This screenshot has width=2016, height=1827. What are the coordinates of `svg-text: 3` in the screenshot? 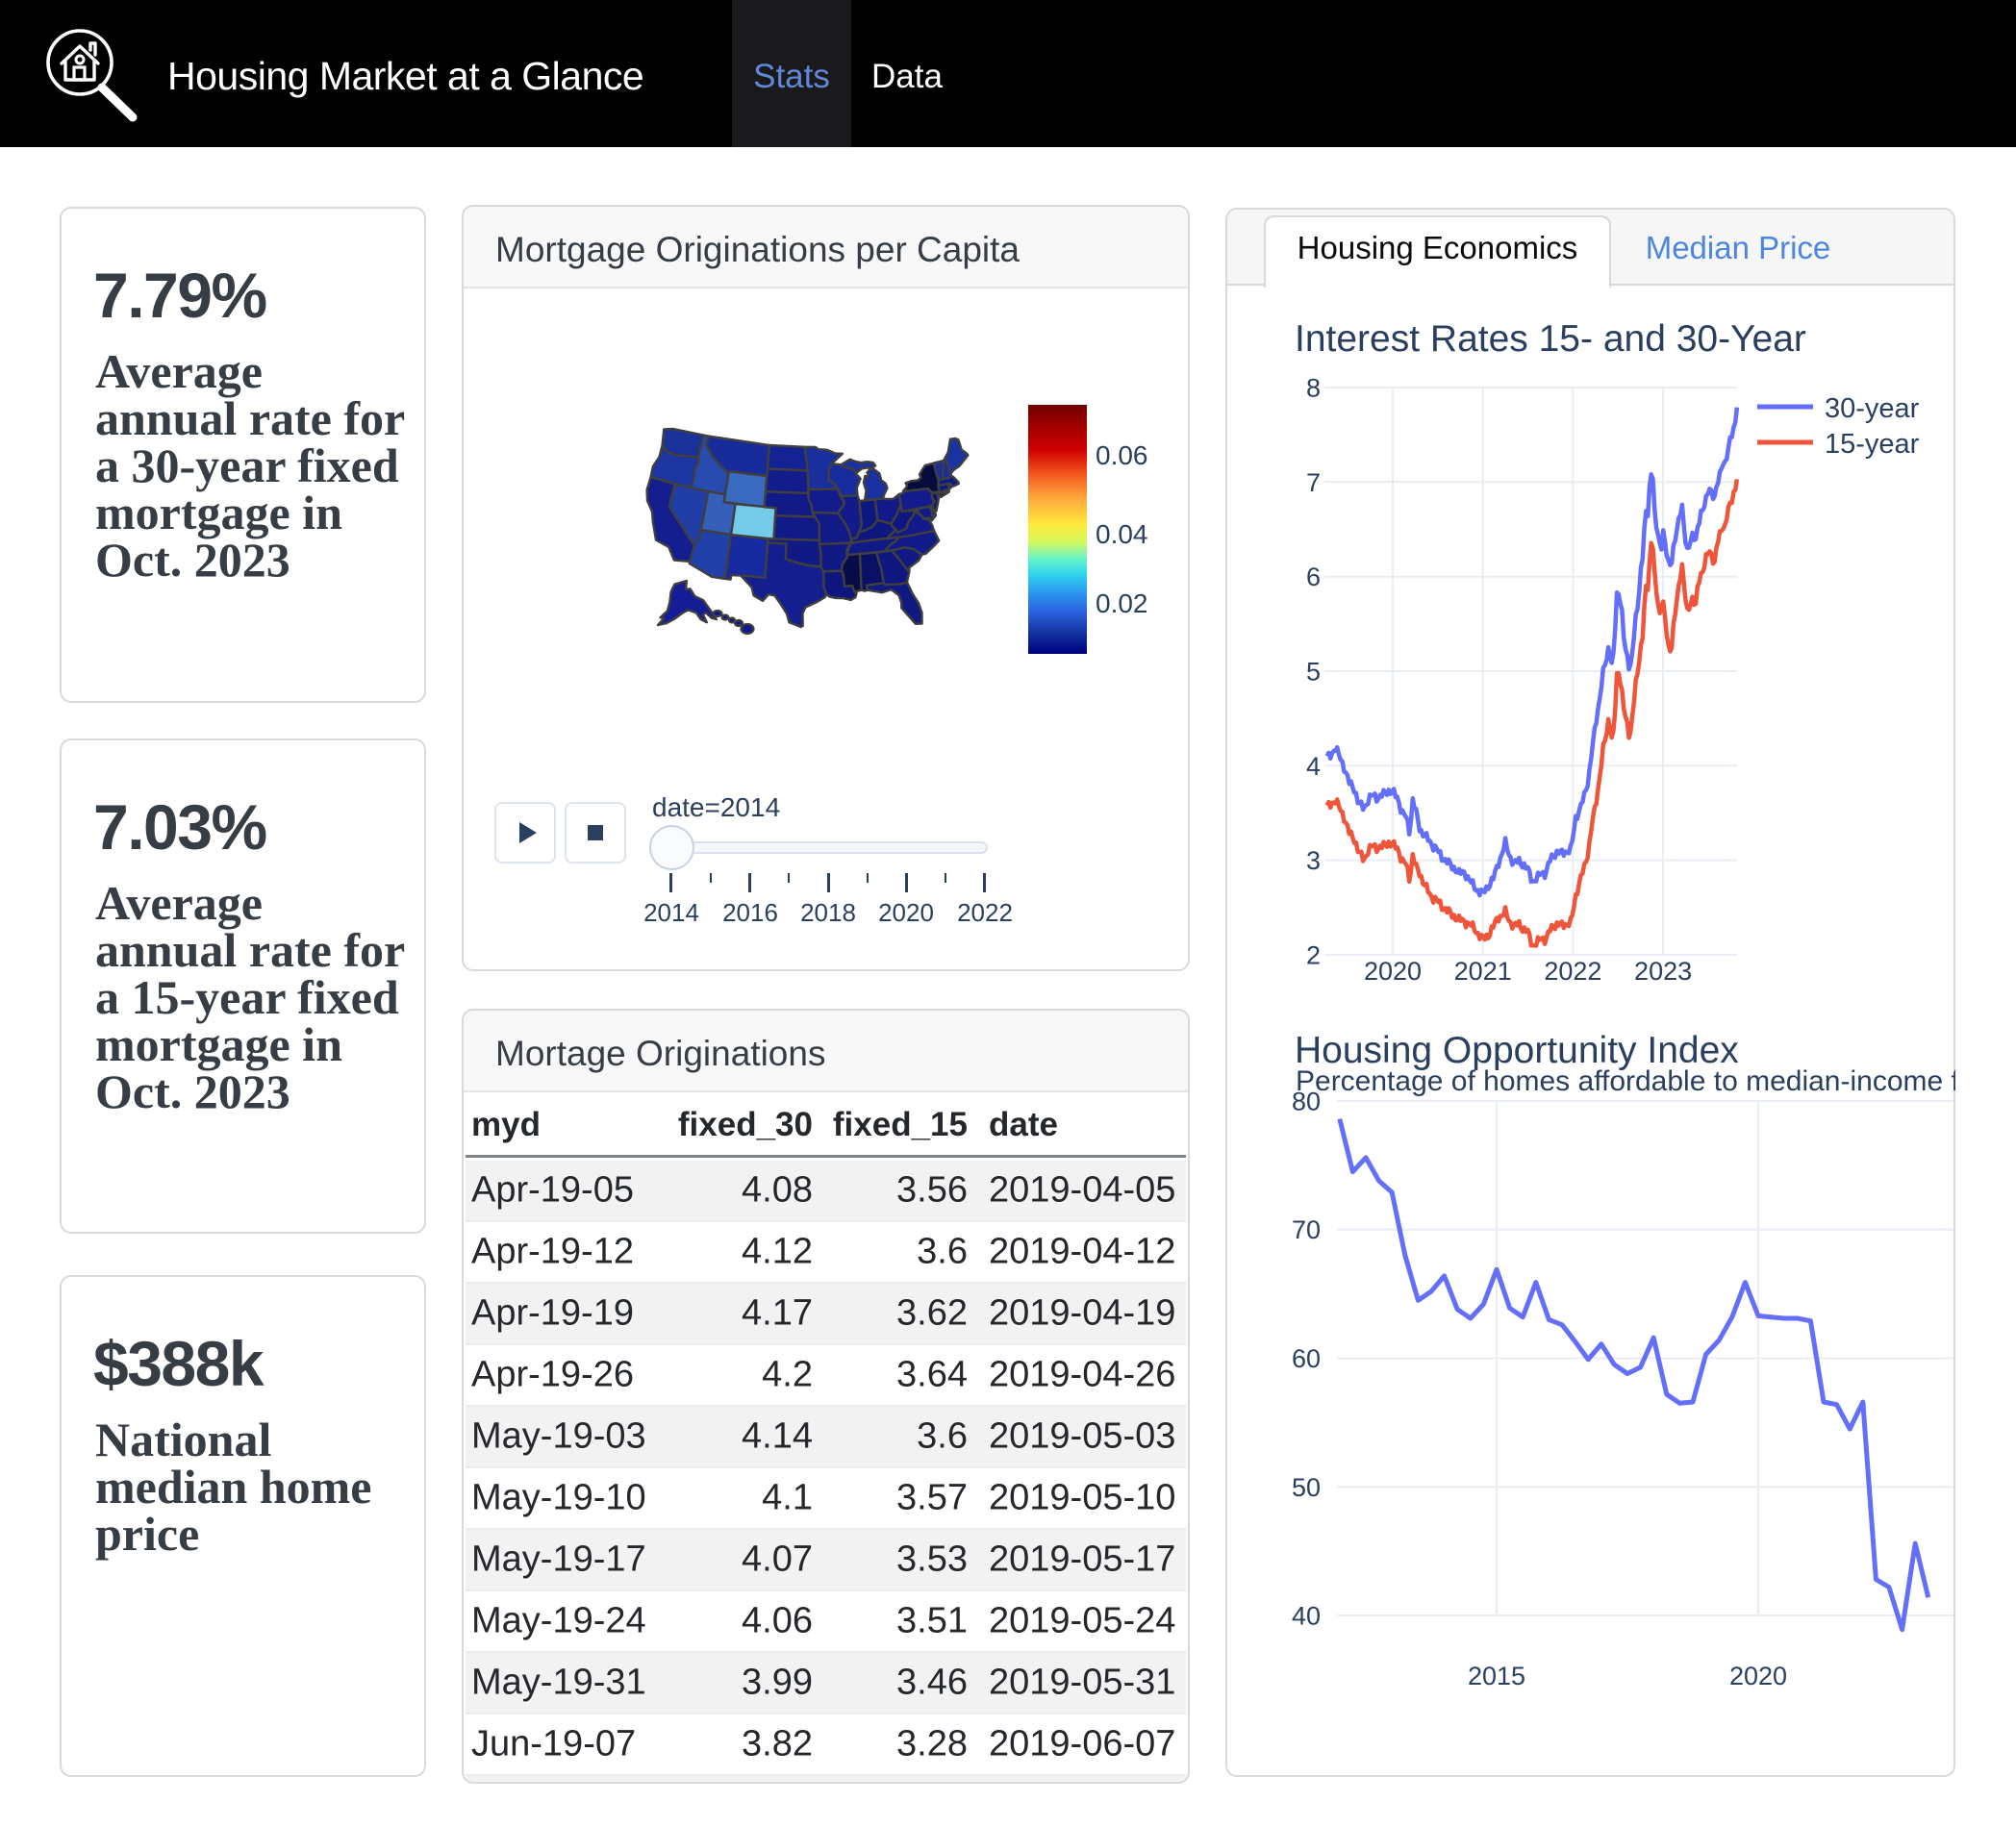 It's located at (1313, 861).